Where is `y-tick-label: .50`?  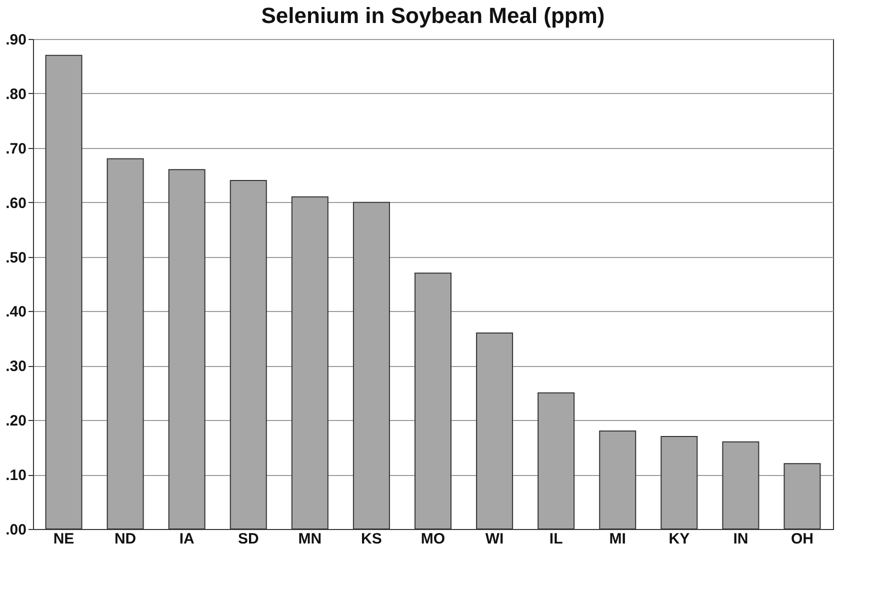
y-tick-label: .50 is located at coordinates (16, 257).